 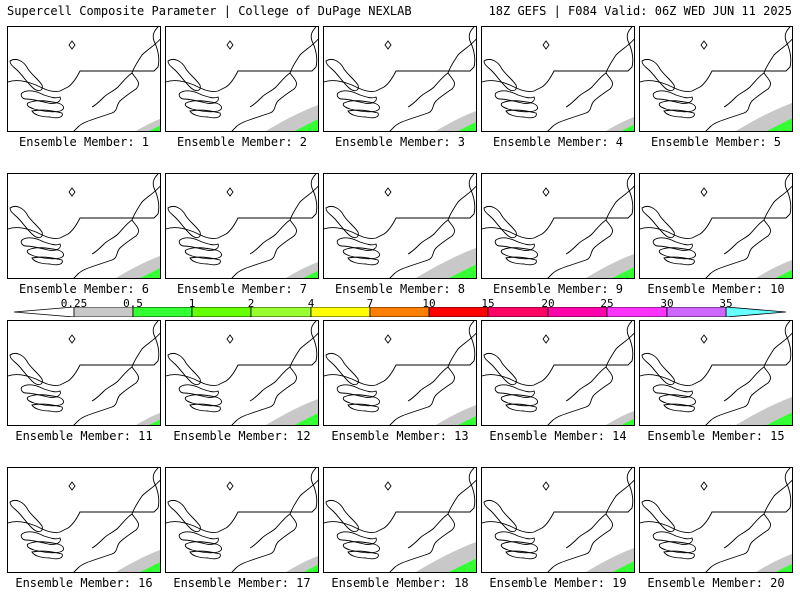 What do you see at coordinates (558, 436) in the screenshot?
I see `member-label: Ensemble Member: 14` at bounding box center [558, 436].